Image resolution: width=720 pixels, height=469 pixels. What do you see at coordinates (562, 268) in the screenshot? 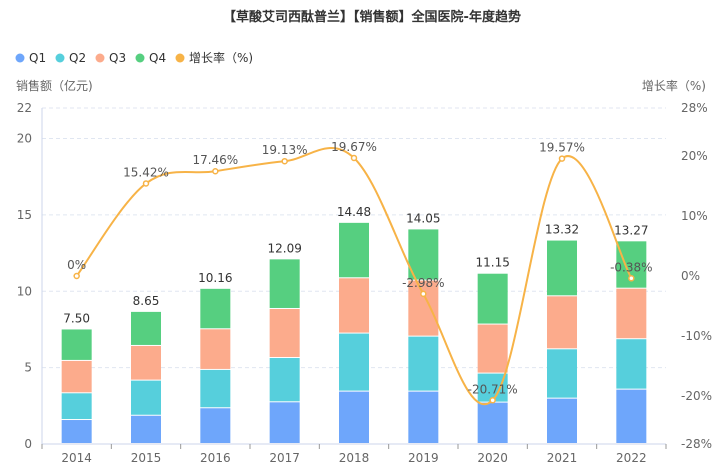
I see `bar-q4-2021` at bounding box center [562, 268].